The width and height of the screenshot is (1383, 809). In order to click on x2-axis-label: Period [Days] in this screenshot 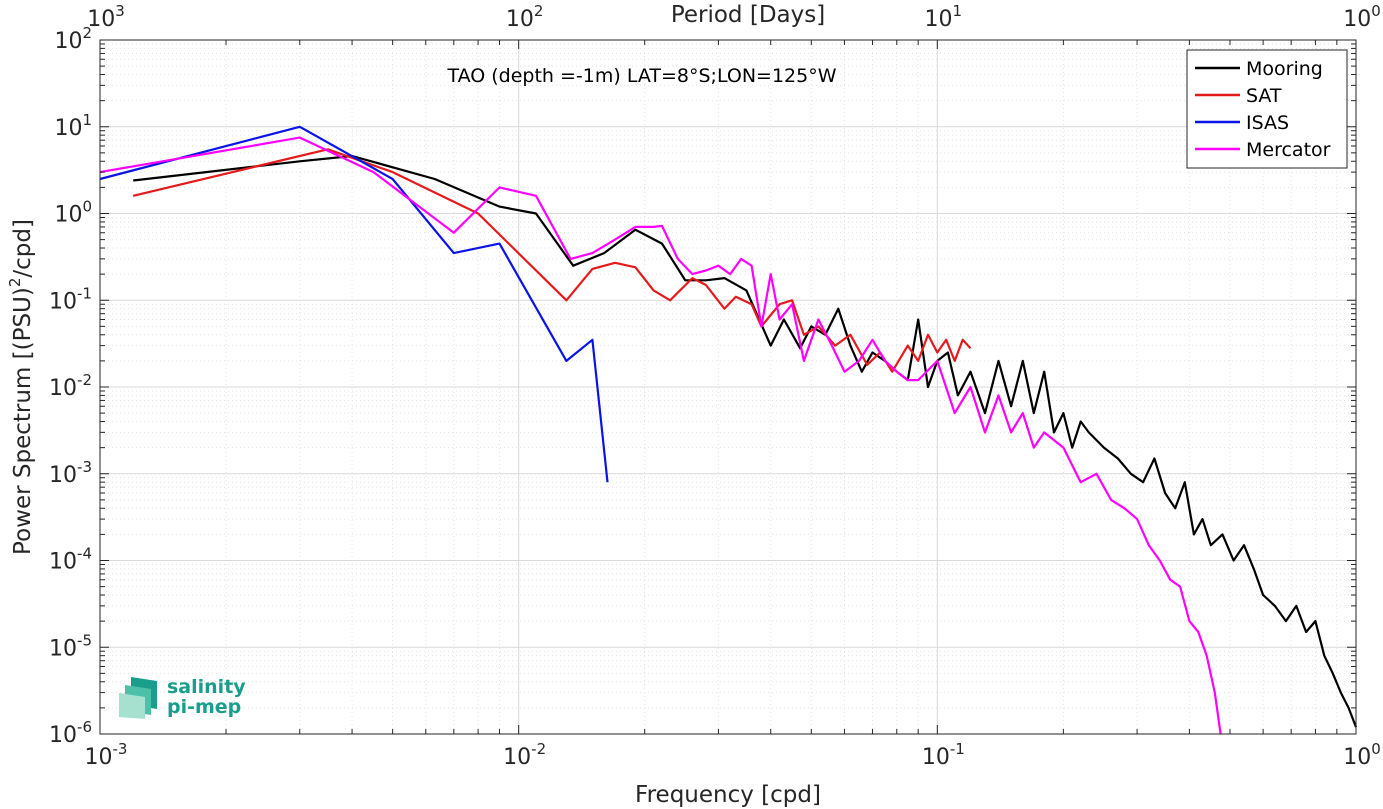, I will do `click(748, 15)`.